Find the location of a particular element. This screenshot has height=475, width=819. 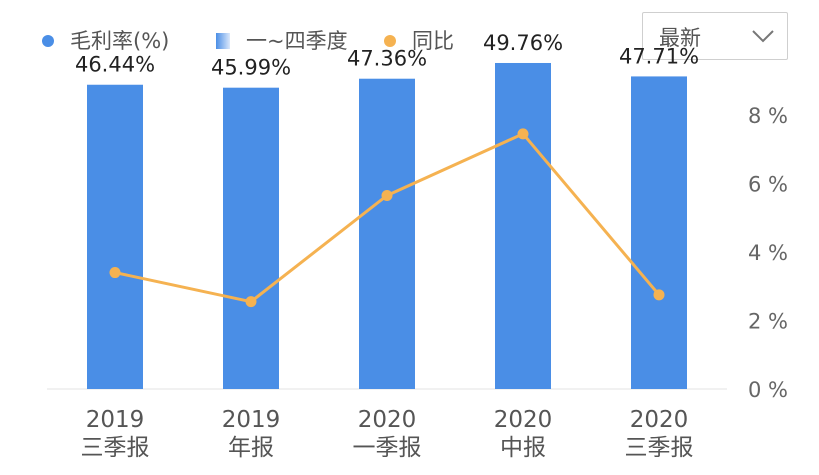

y-tick-label: 2 % is located at coordinates (768, 322).